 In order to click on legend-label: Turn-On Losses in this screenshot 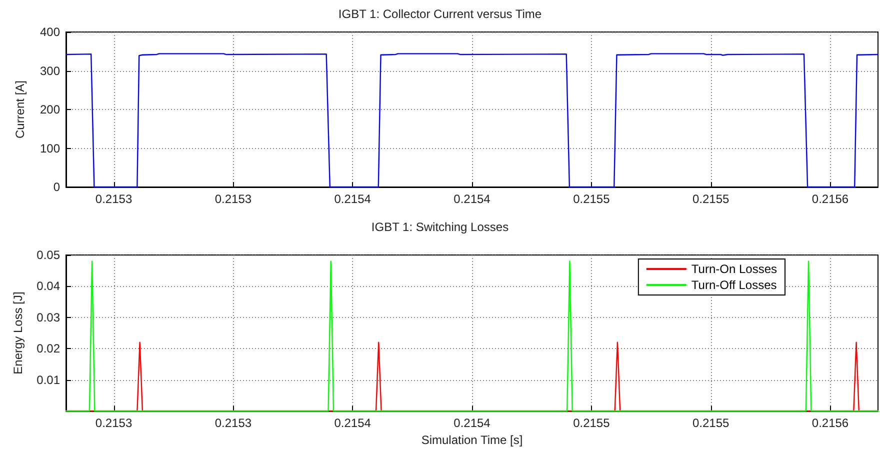, I will do `click(734, 269)`.